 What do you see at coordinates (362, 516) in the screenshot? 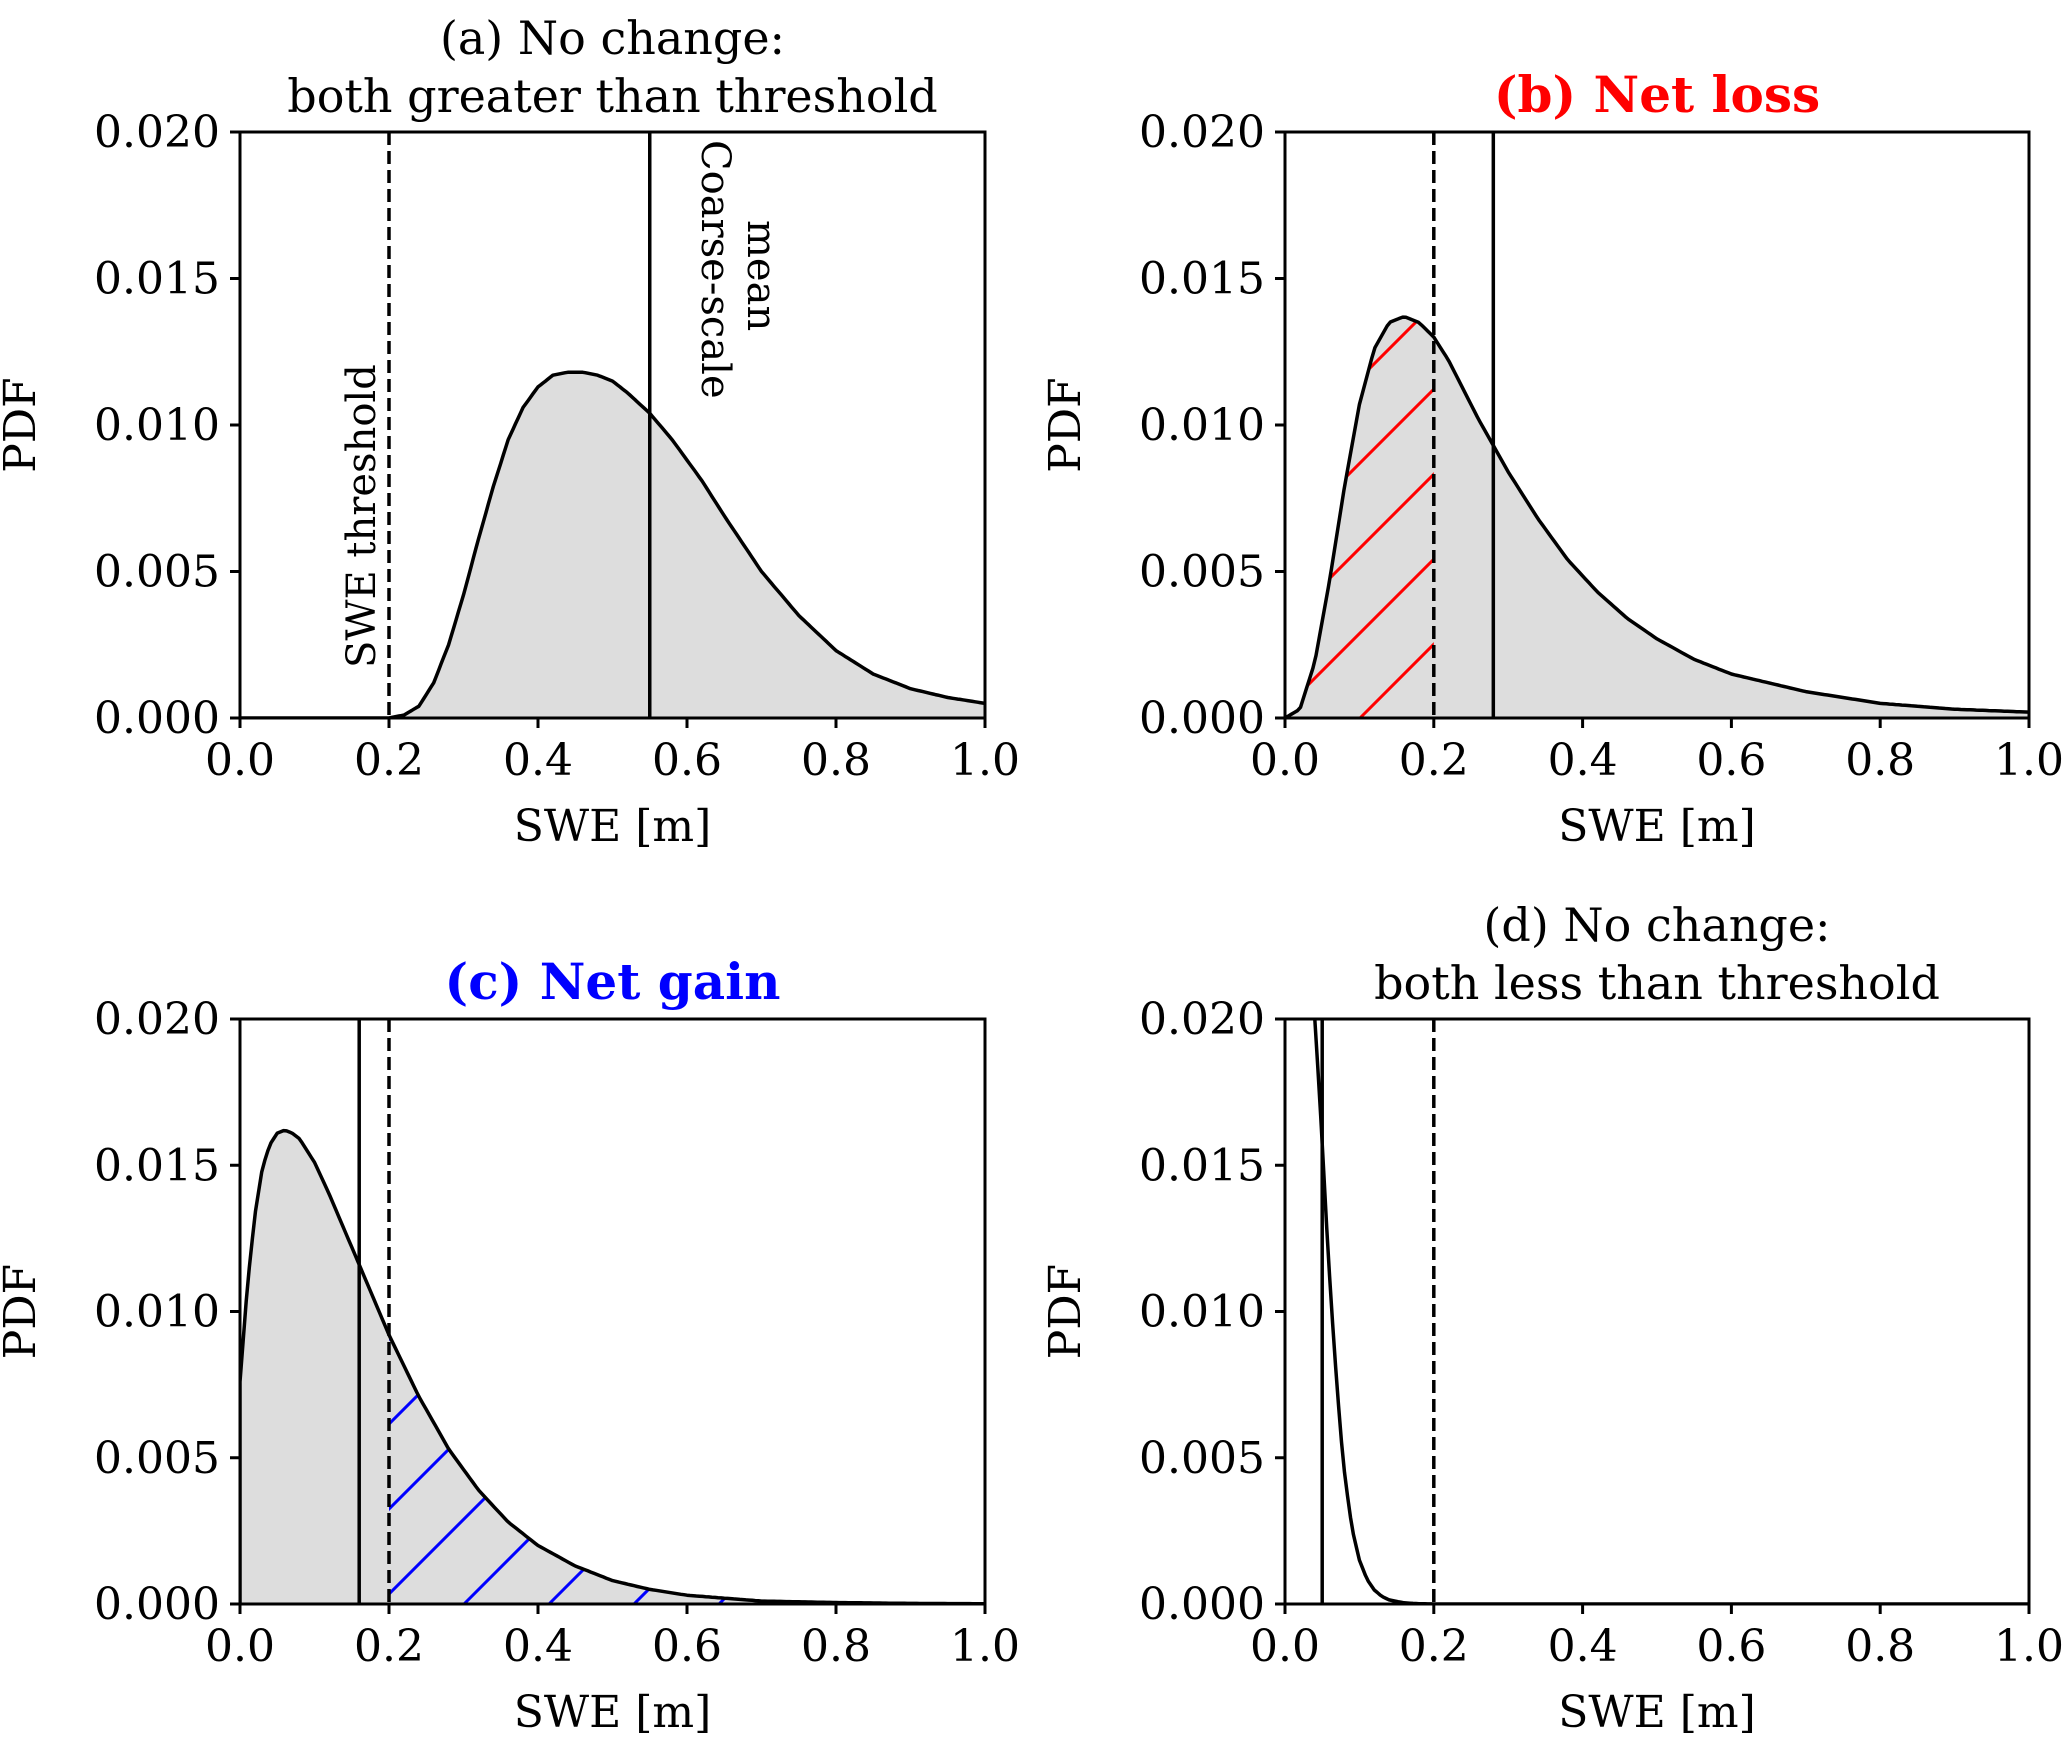
I see `swe-threshold-annotation: SWE threshold` at bounding box center [362, 516].